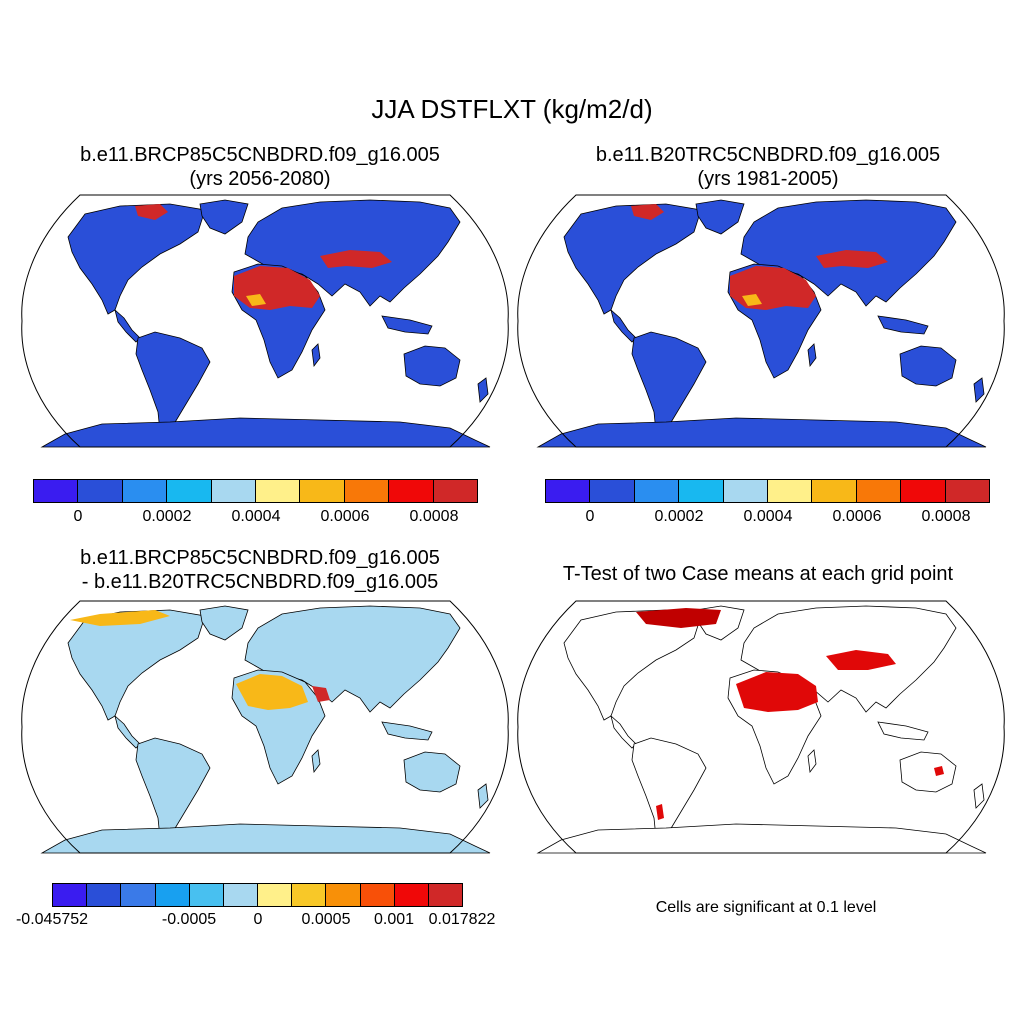  What do you see at coordinates (260, 582) in the screenshot?
I see `panel-diff-title-line2: - b.e11.B20TRC5CNBDRD.f09_g16.005` at bounding box center [260, 582].